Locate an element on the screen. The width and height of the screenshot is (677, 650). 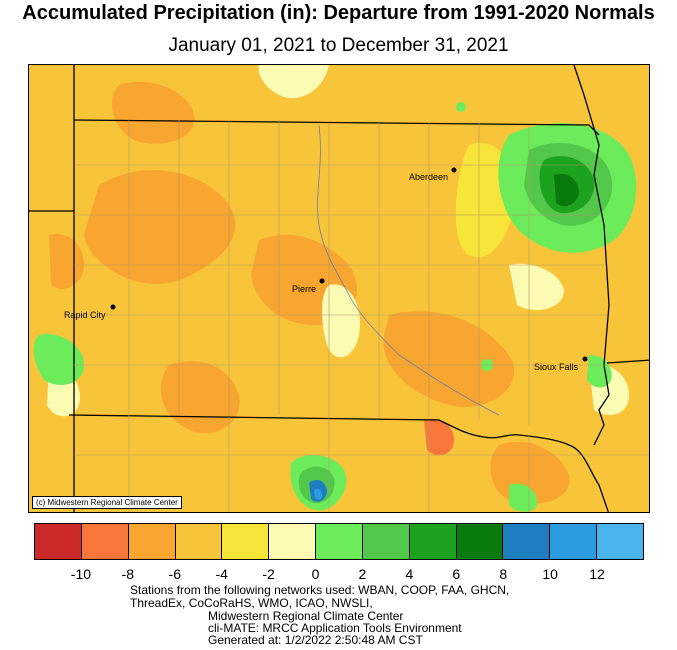
footer-networks-line2: ThreadEx, CoCoRaHS, WMO, ICAO, NWSLI, is located at coordinates (251, 603).